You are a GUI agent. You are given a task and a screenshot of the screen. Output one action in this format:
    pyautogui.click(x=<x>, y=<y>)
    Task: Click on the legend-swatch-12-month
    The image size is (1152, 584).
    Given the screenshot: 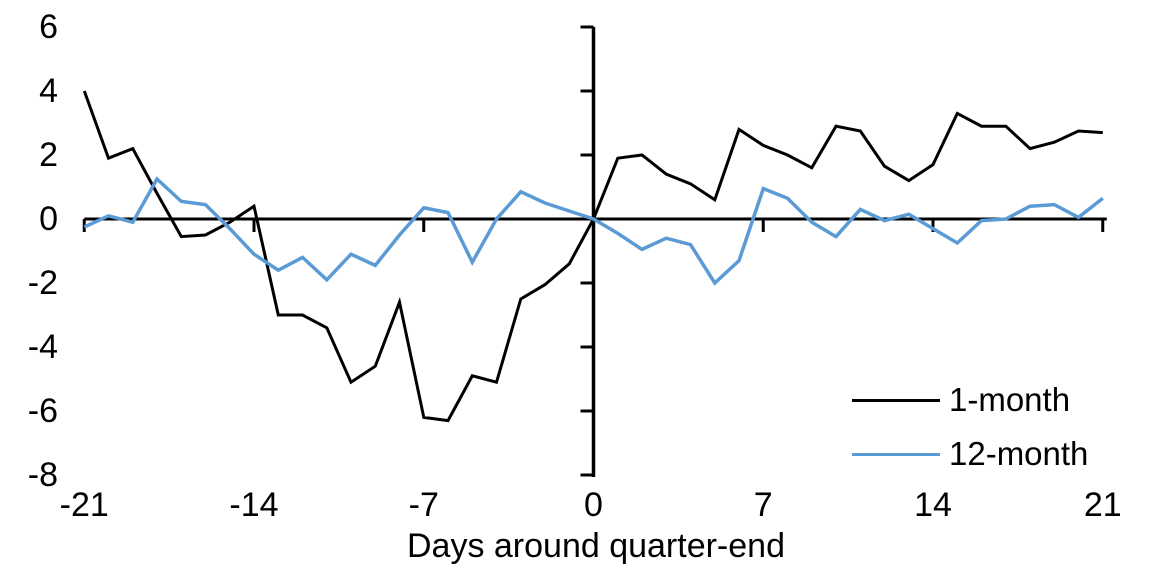 What is the action you would take?
    pyautogui.click(x=896, y=454)
    